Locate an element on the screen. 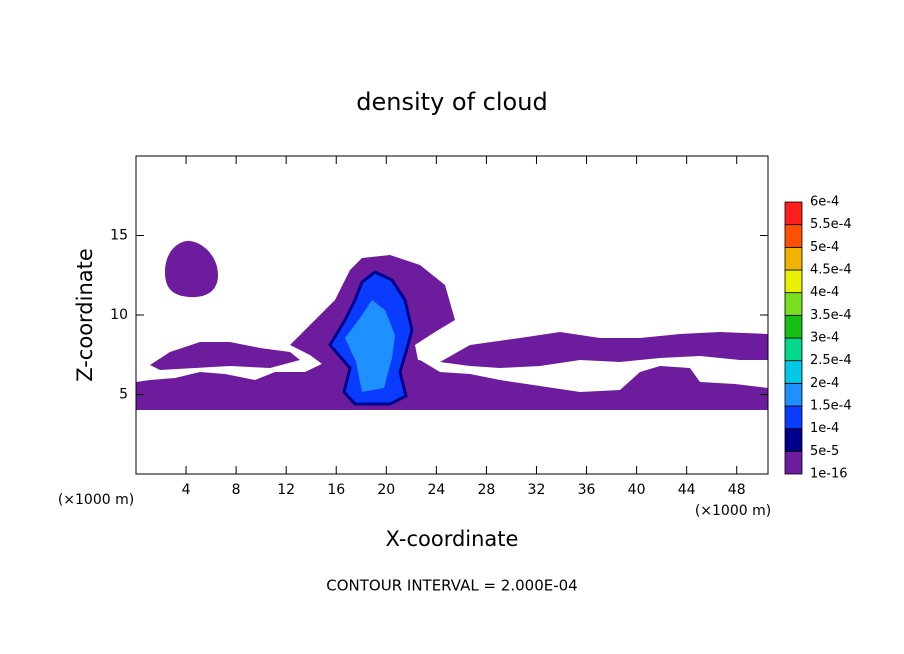 The height and width of the screenshot is (654, 904). colorbar-label: 3e-4 is located at coordinates (824, 338).